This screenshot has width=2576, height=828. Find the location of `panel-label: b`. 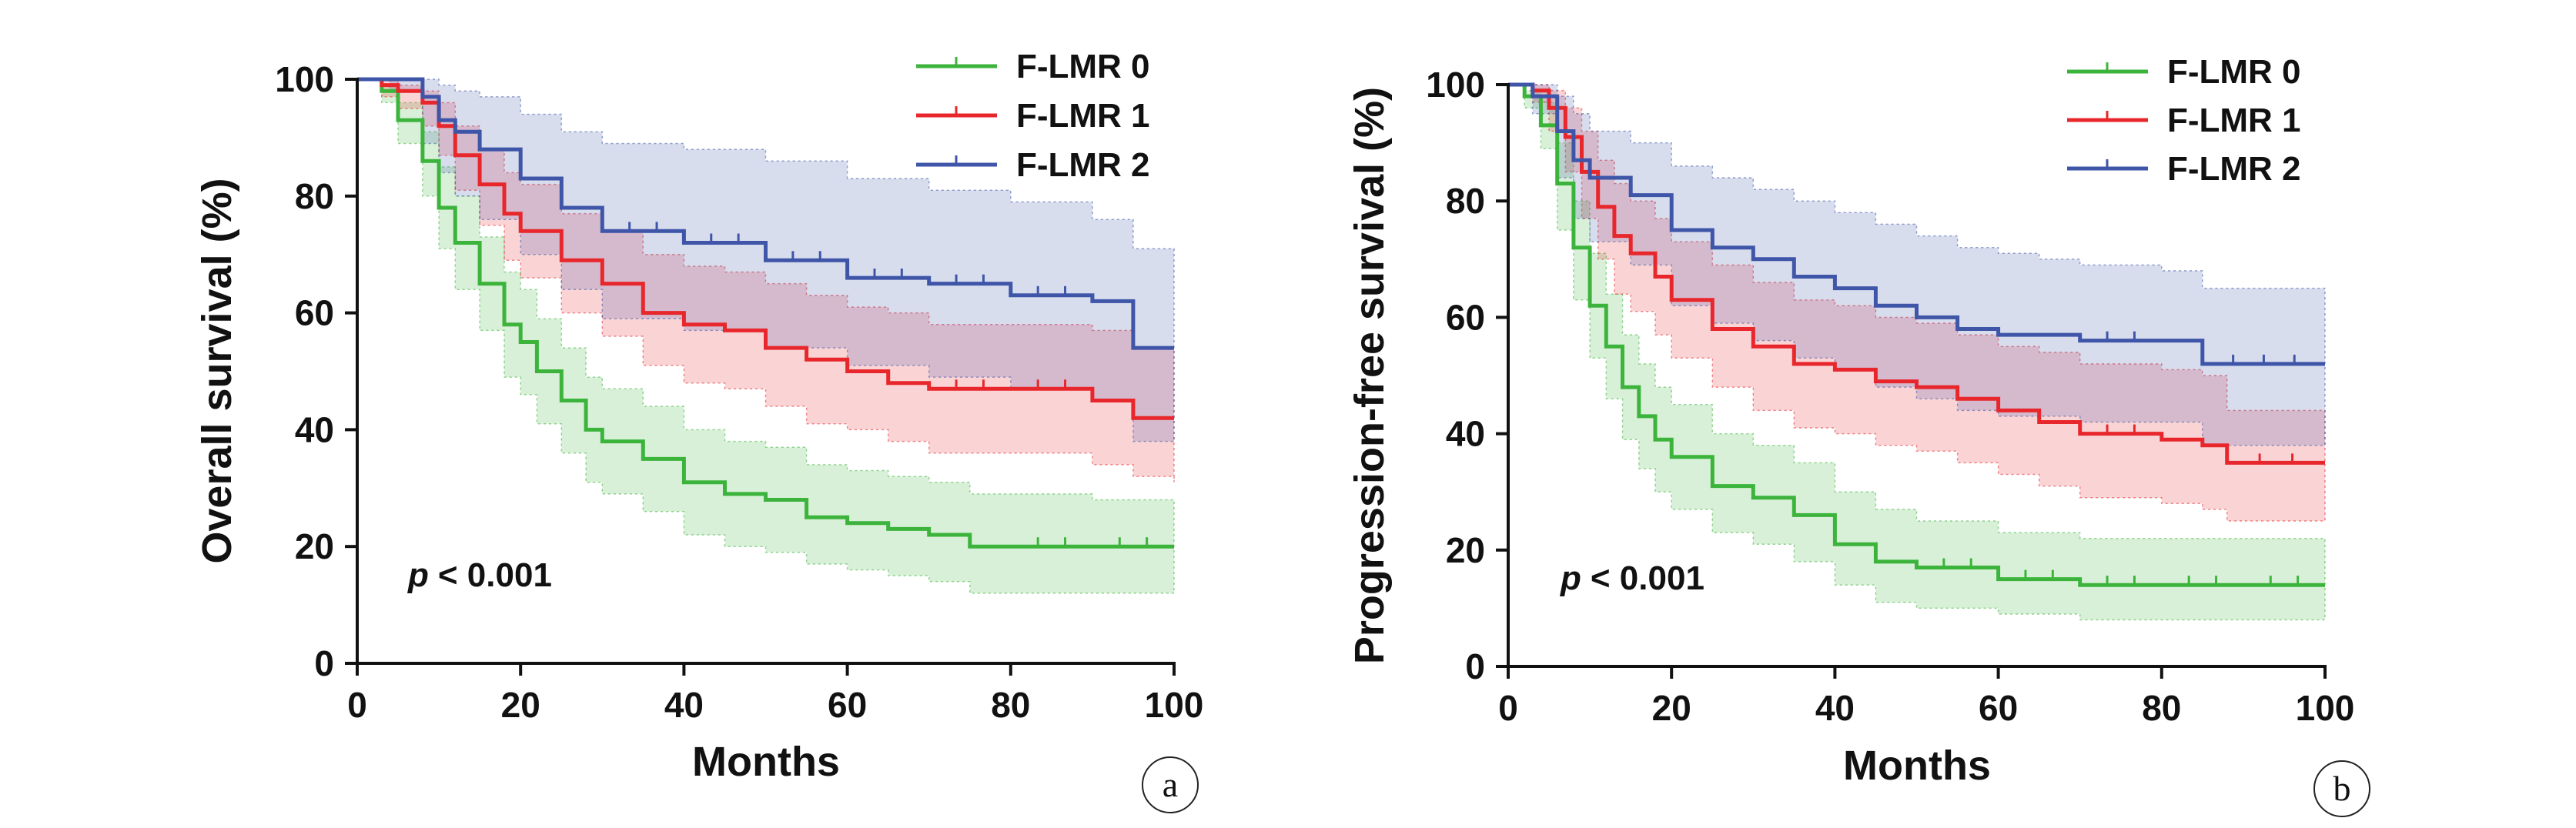

panel-label: b is located at coordinates (2342, 788).